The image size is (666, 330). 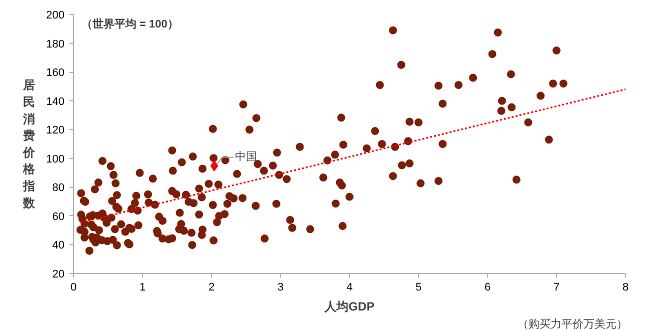 What do you see at coordinates (55, 130) in the screenshot?
I see `y-tick-label: 120` at bounding box center [55, 130].